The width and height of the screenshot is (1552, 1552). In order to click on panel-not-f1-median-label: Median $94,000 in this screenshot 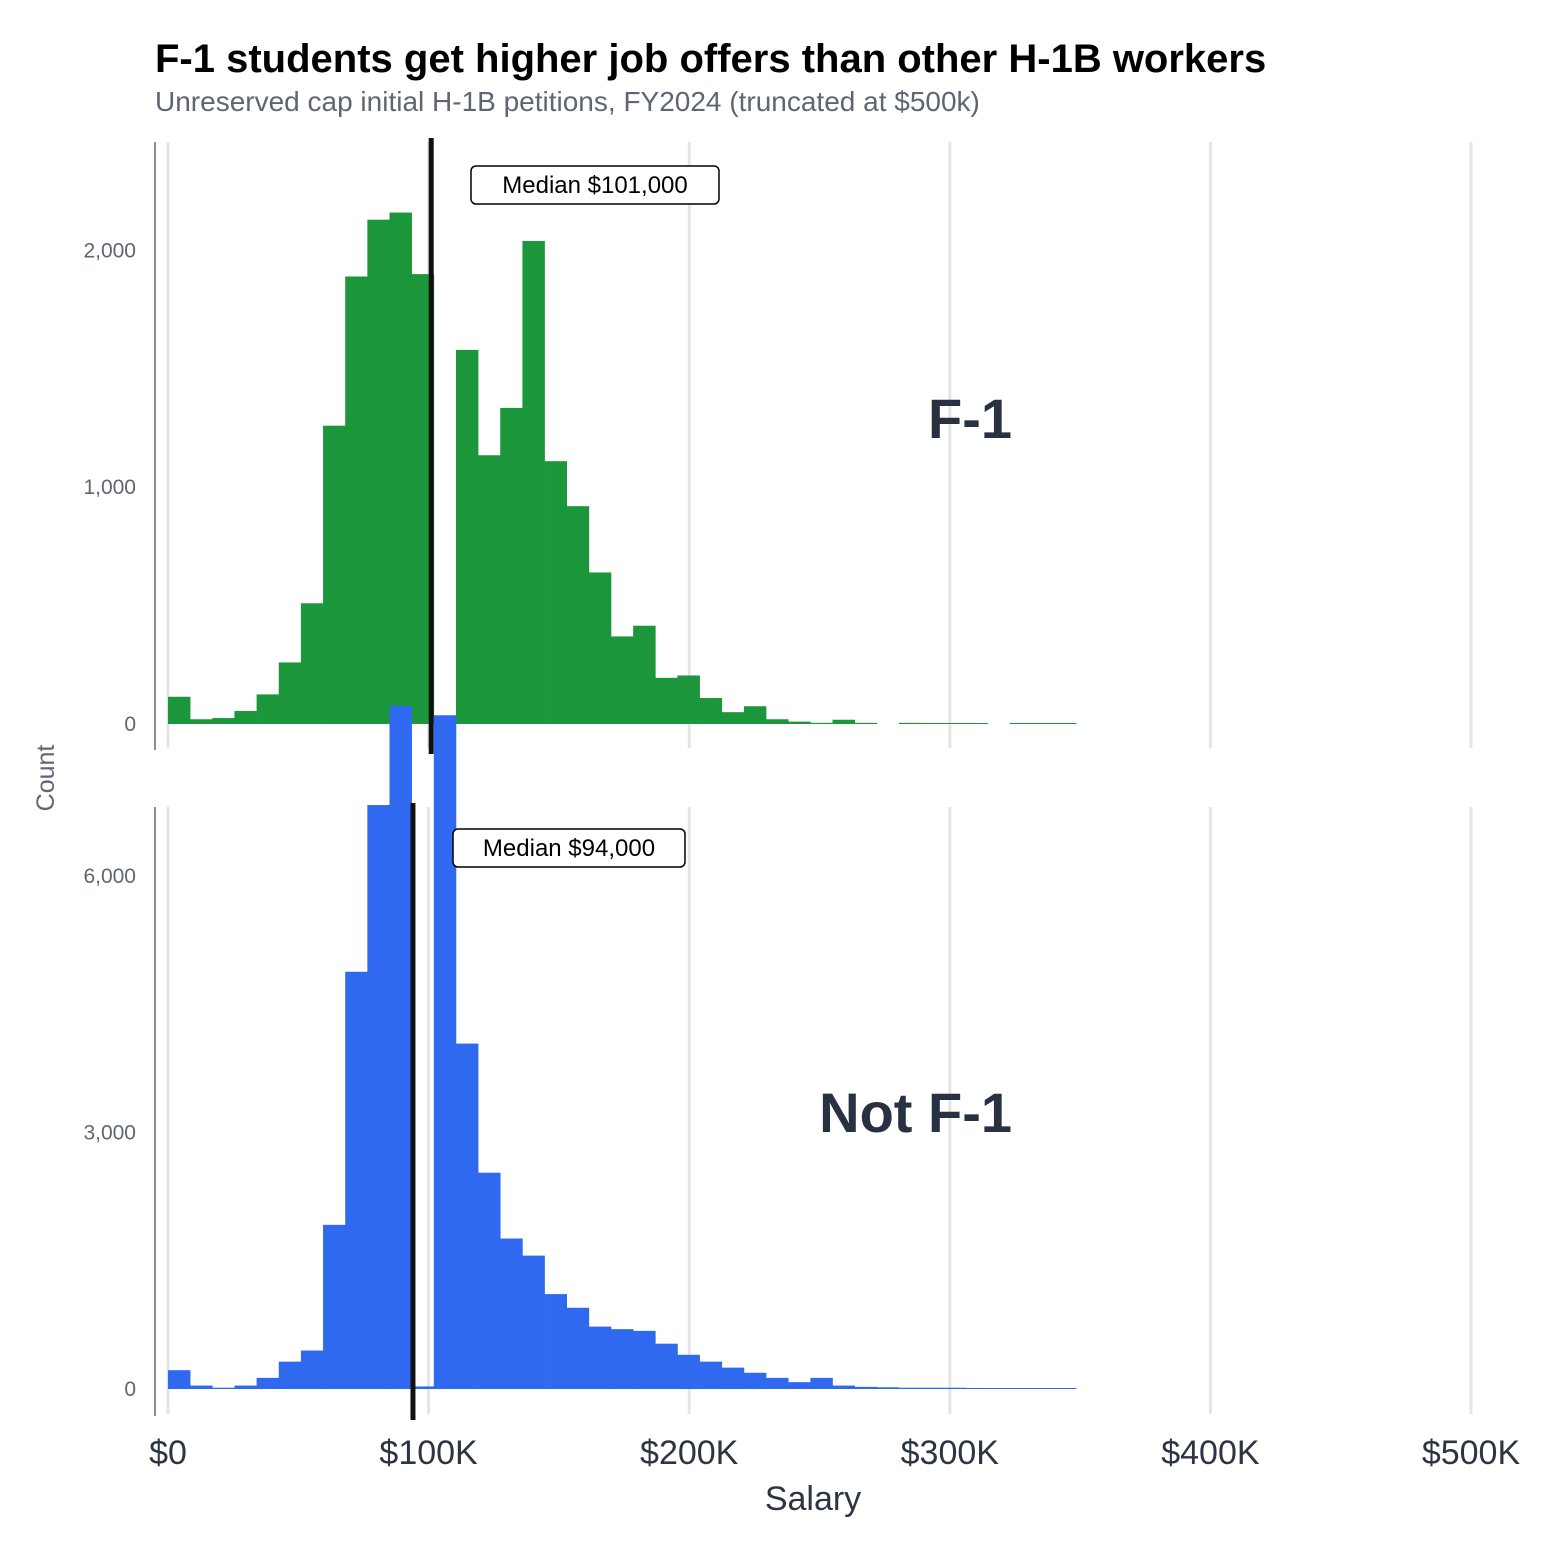, I will do `click(569, 848)`.